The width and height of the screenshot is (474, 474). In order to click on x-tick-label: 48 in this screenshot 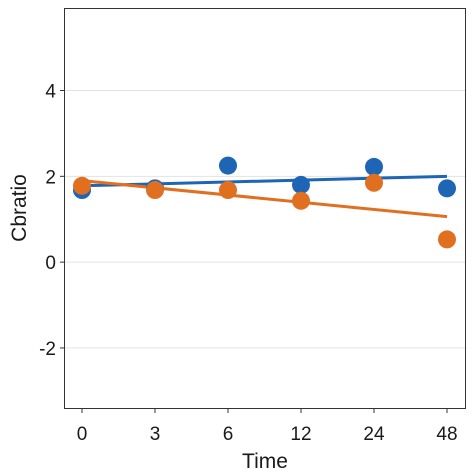, I will do `click(446, 434)`.